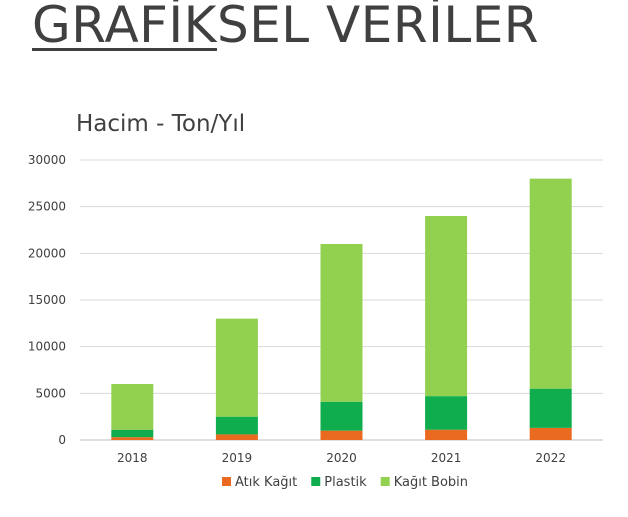 This screenshot has height=517, width=628. What do you see at coordinates (550, 458) in the screenshot?
I see `x-tick-label: 2022` at bounding box center [550, 458].